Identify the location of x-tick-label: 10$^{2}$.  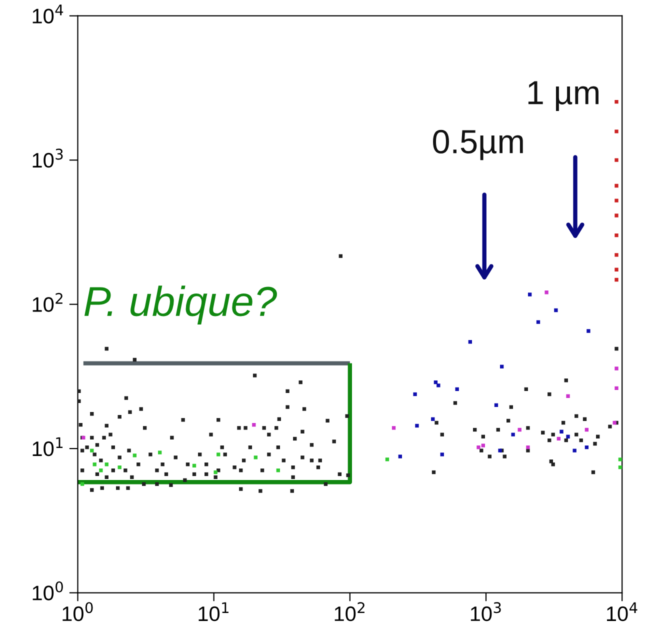
(349, 612).